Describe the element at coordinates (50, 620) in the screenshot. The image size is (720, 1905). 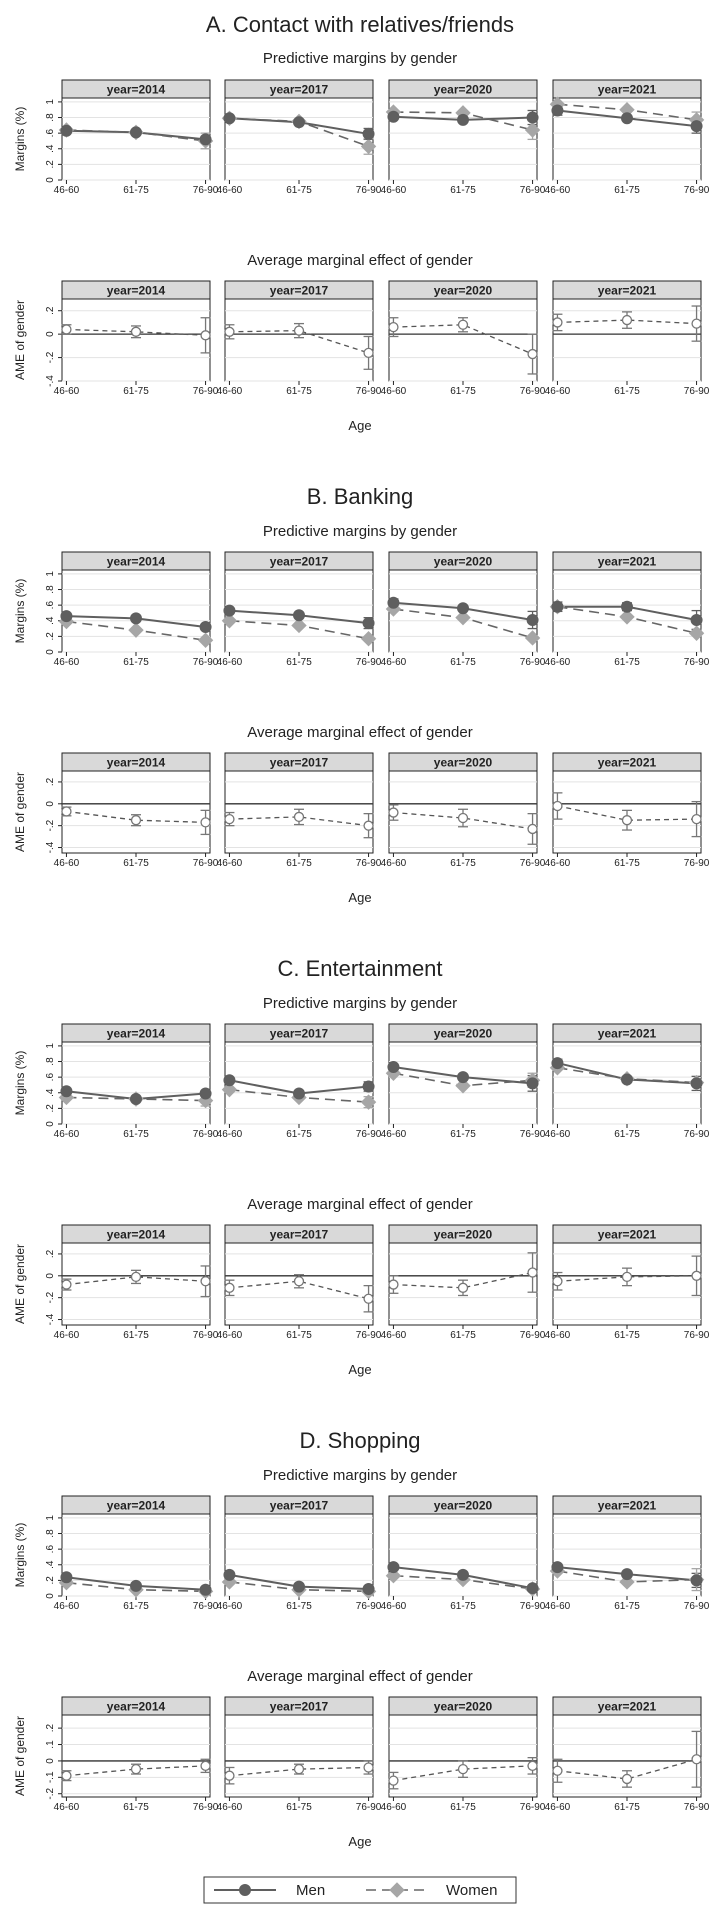
I see `y-tick-label: .4` at that location.